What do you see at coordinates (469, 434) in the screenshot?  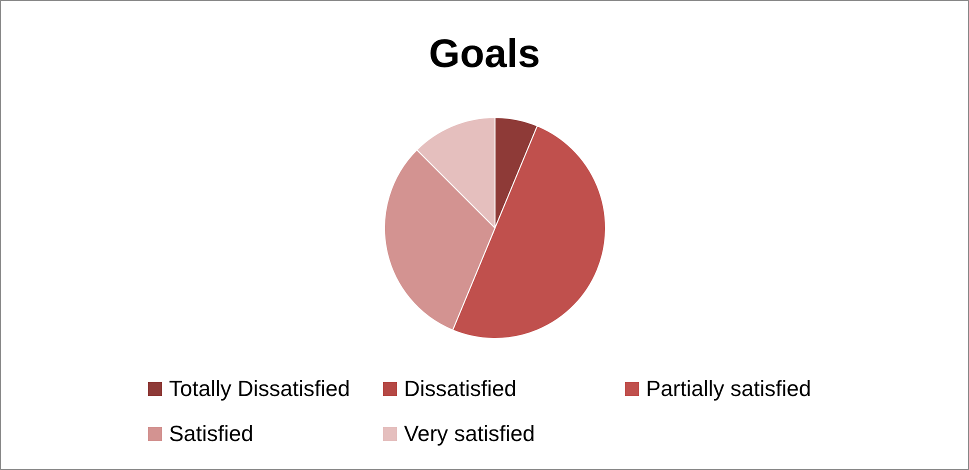 I see `legend-label: Very satisfied` at bounding box center [469, 434].